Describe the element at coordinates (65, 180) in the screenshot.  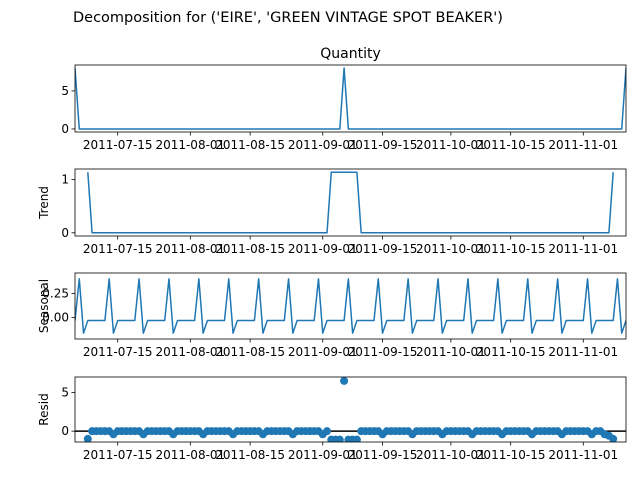
I see `y-tick-label: 1` at that location.